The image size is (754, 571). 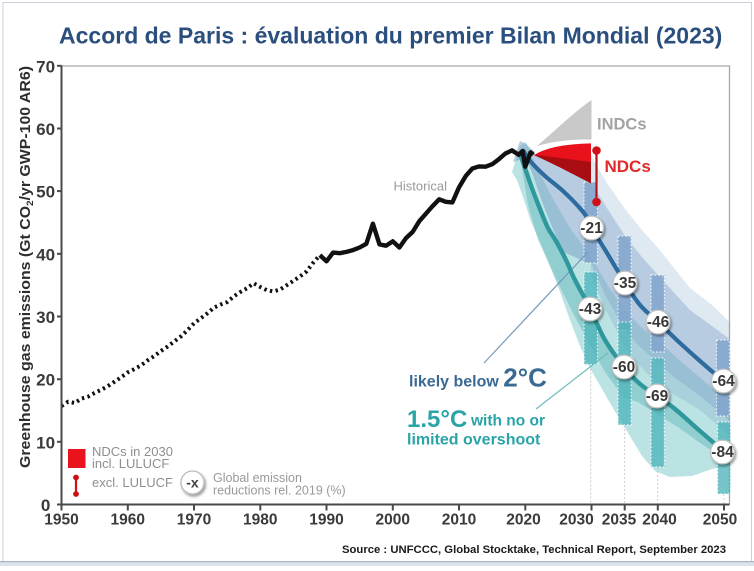 What do you see at coordinates (507, 421) in the screenshot?
I see `svg-text: with no or` at bounding box center [507, 421].